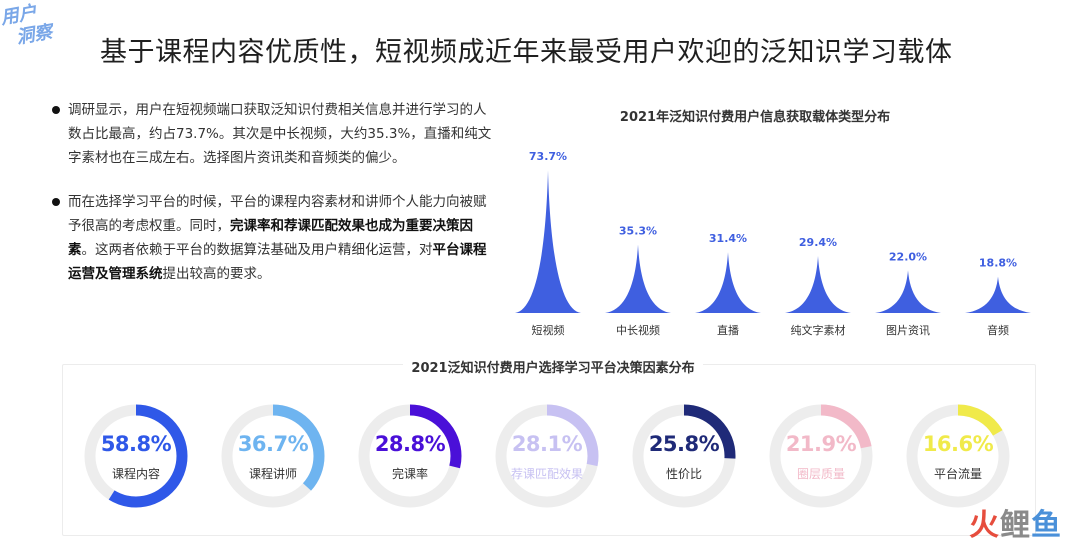 The width and height of the screenshot is (1080, 550). What do you see at coordinates (755, 117) in the screenshot?
I see `bar-chart-title: 2021年泛知识付费用户信息获取载体类型分布` at bounding box center [755, 117].